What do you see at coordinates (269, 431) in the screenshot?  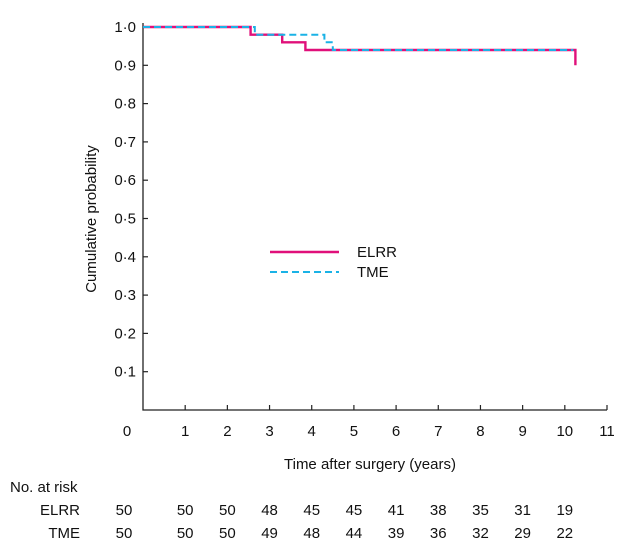 I see `x-tick-label: 3` at bounding box center [269, 431].